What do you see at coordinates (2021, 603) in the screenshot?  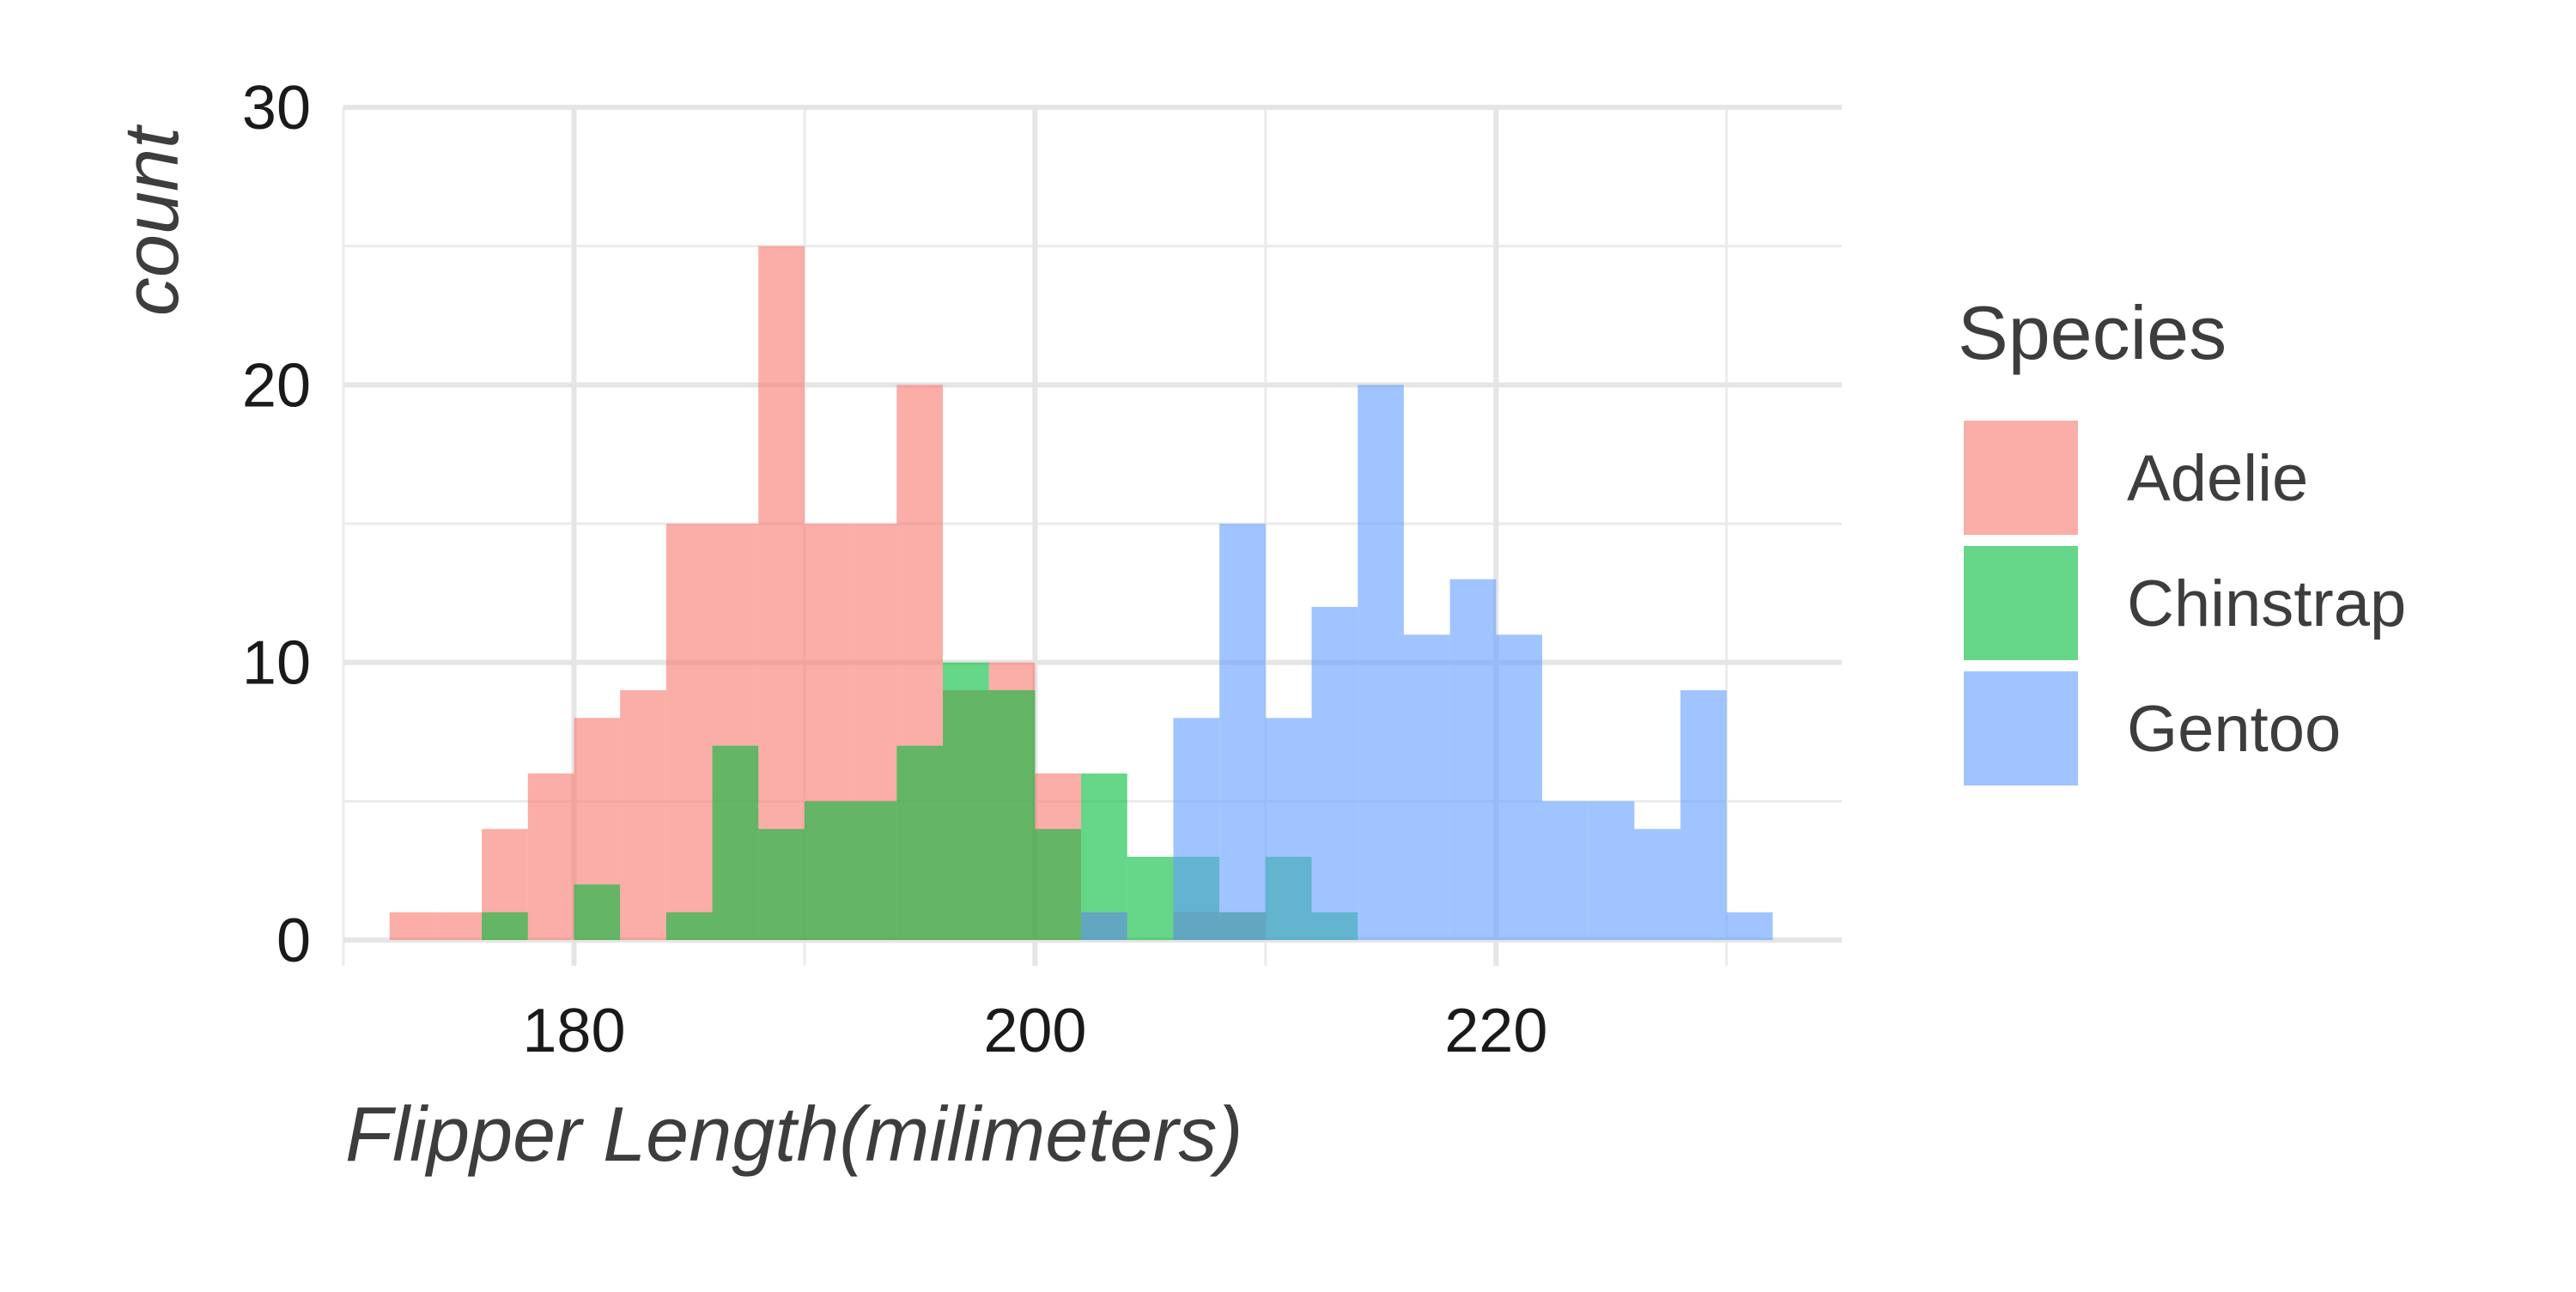 I see `legend-swatch-chinstrap` at bounding box center [2021, 603].